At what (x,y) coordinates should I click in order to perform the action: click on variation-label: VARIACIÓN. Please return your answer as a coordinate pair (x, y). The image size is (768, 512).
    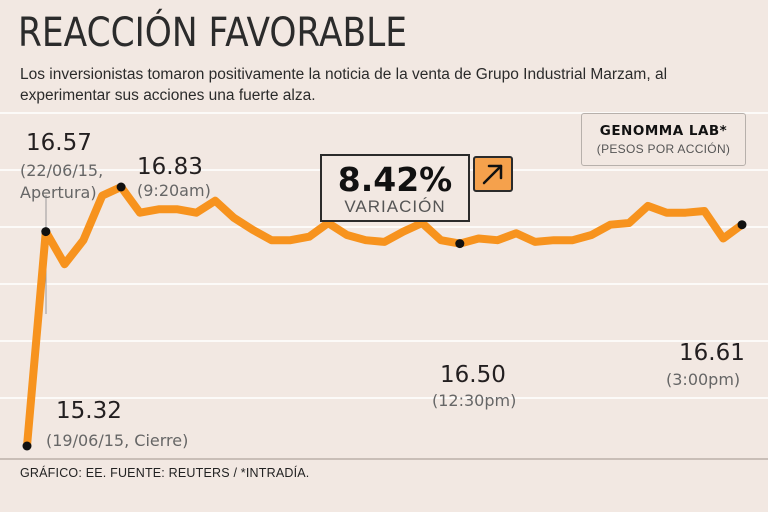
    Looking at the image, I should click on (395, 206).